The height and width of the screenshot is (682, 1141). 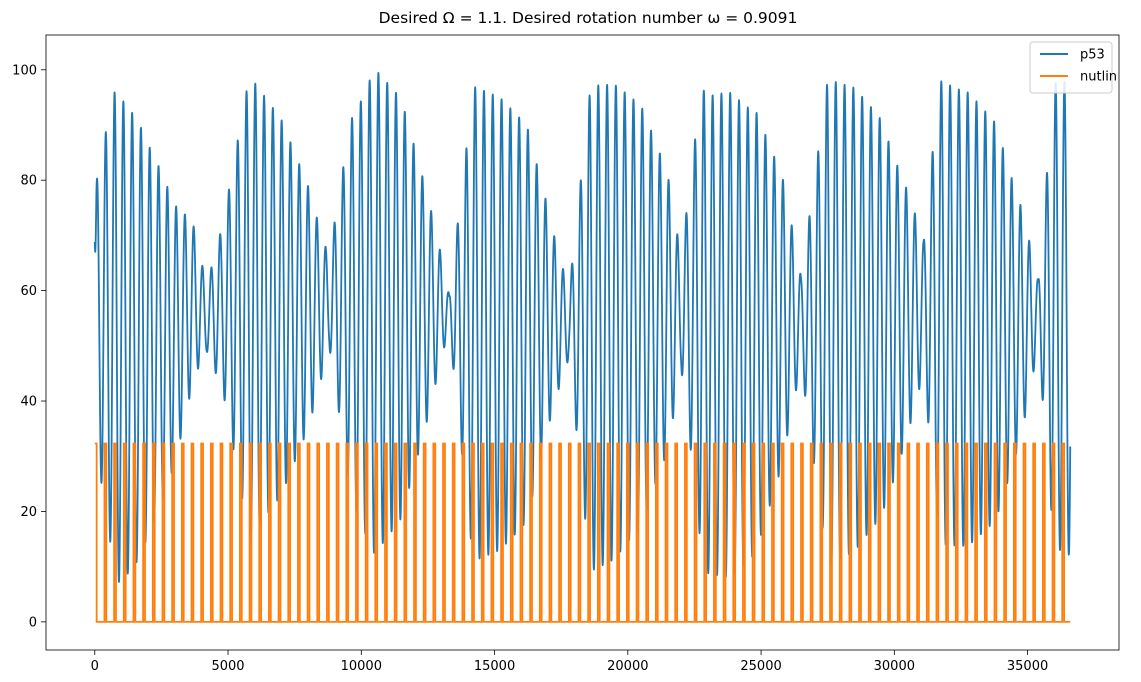 I want to click on y-tick-label: 40, so click(x=28, y=402).